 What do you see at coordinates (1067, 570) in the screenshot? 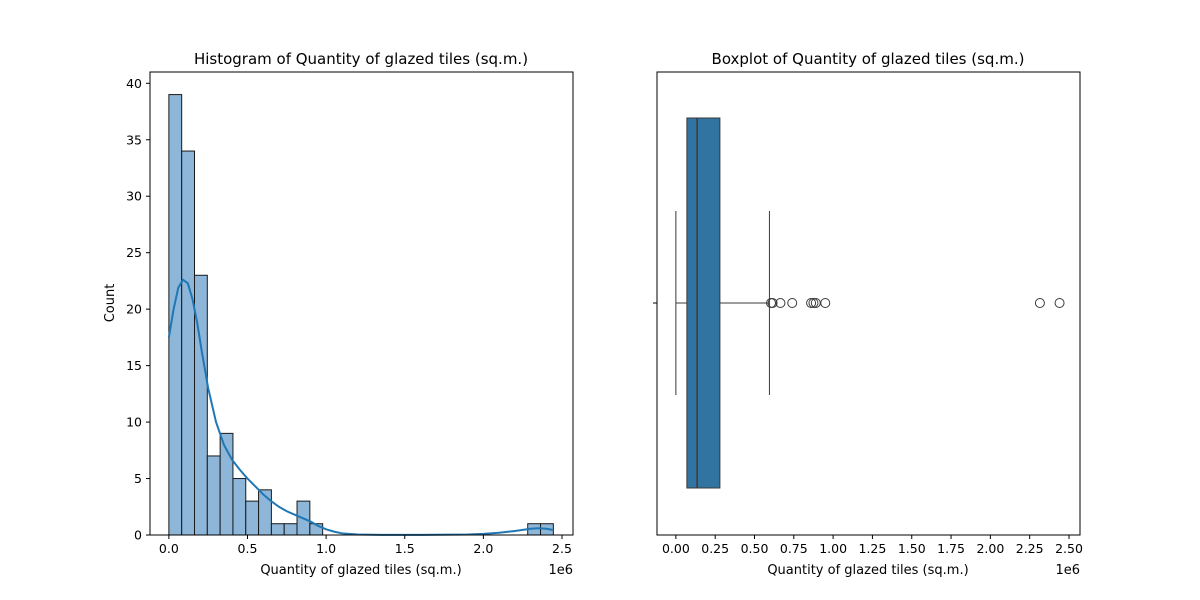
I see `boxplot-x-offset-label: 1e6` at bounding box center [1067, 570].